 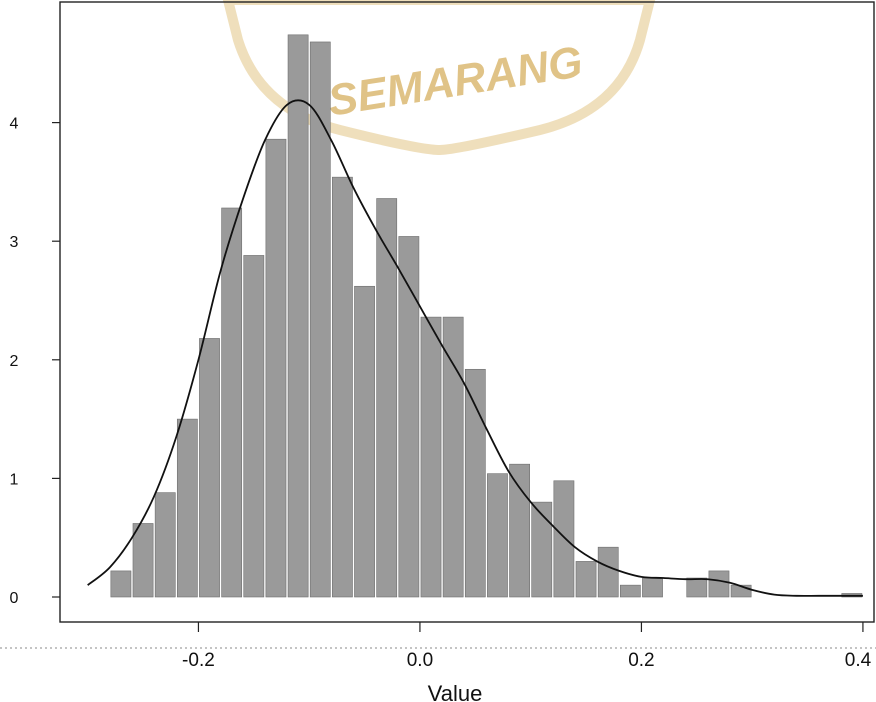 What do you see at coordinates (14, 598) in the screenshot?
I see `y-tick-label: 0` at bounding box center [14, 598].